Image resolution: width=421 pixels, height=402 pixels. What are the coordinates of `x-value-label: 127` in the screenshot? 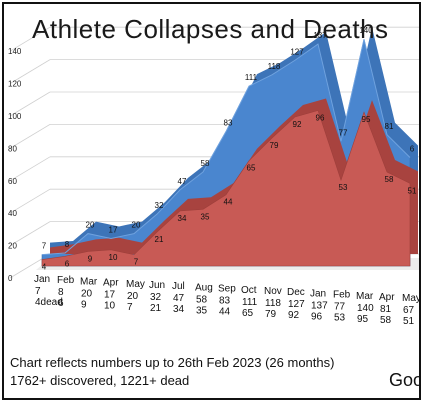 It's located at (296, 304).